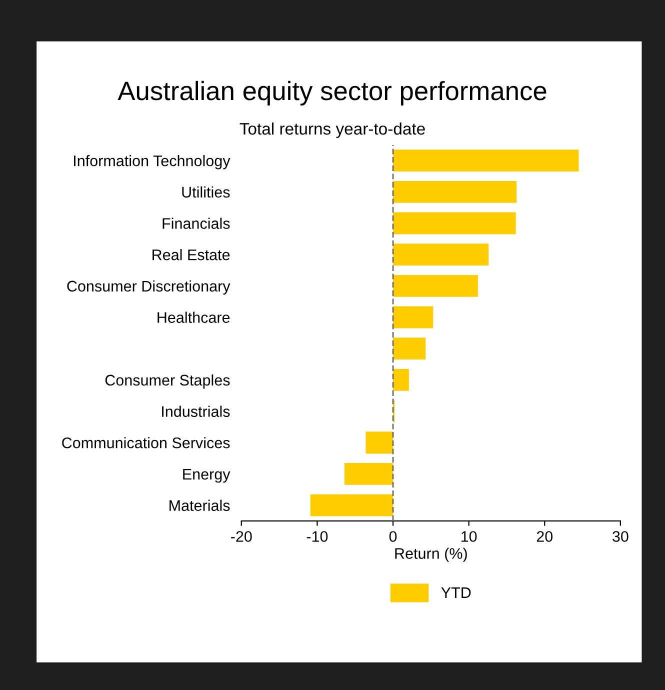 This screenshot has width=665, height=690. I want to click on x-axis-title: Return (%), so click(431, 555).